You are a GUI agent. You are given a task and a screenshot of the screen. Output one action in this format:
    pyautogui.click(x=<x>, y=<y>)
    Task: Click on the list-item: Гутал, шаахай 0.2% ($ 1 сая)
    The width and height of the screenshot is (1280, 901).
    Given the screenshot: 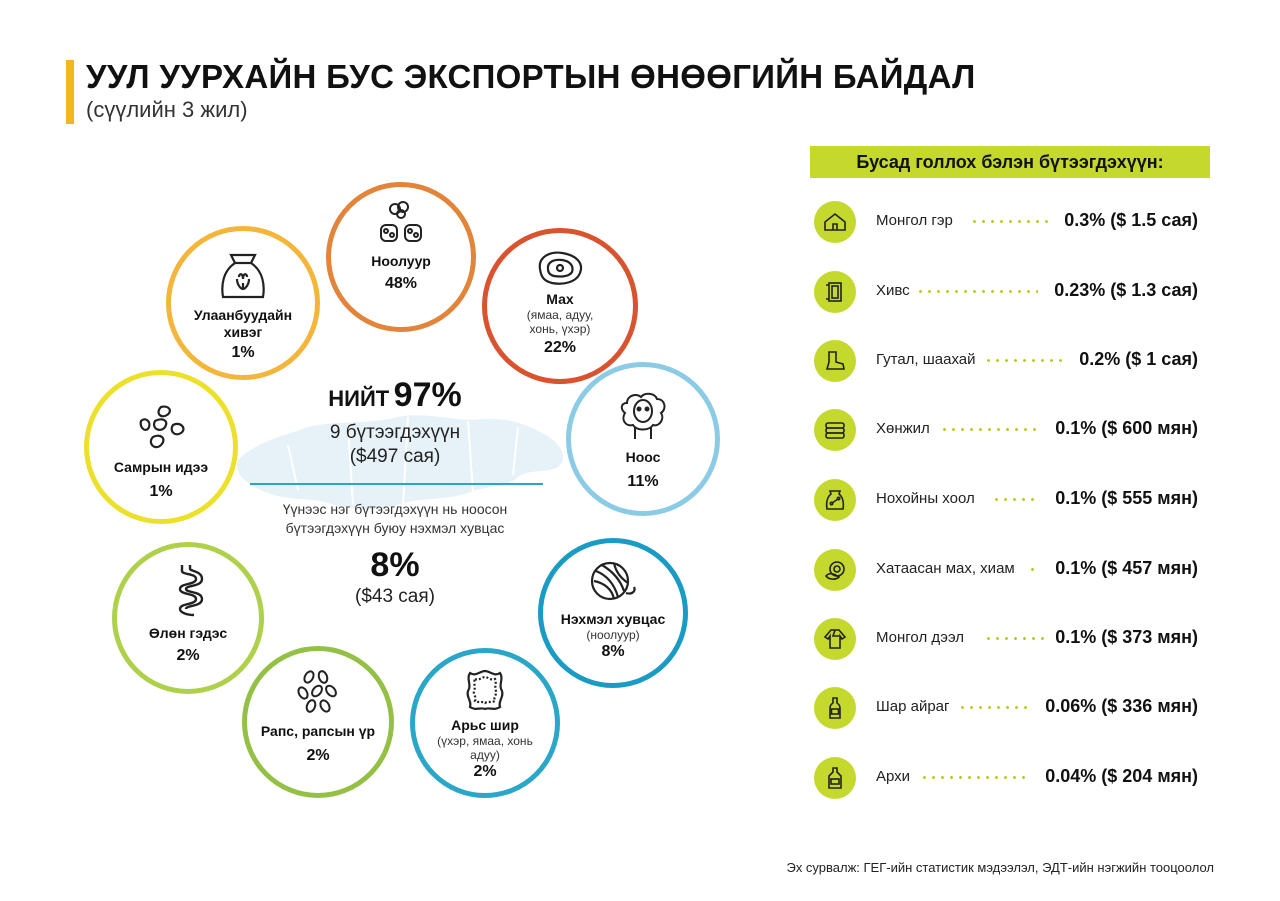 What is the action you would take?
    pyautogui.click(x=1007, y=361)
    